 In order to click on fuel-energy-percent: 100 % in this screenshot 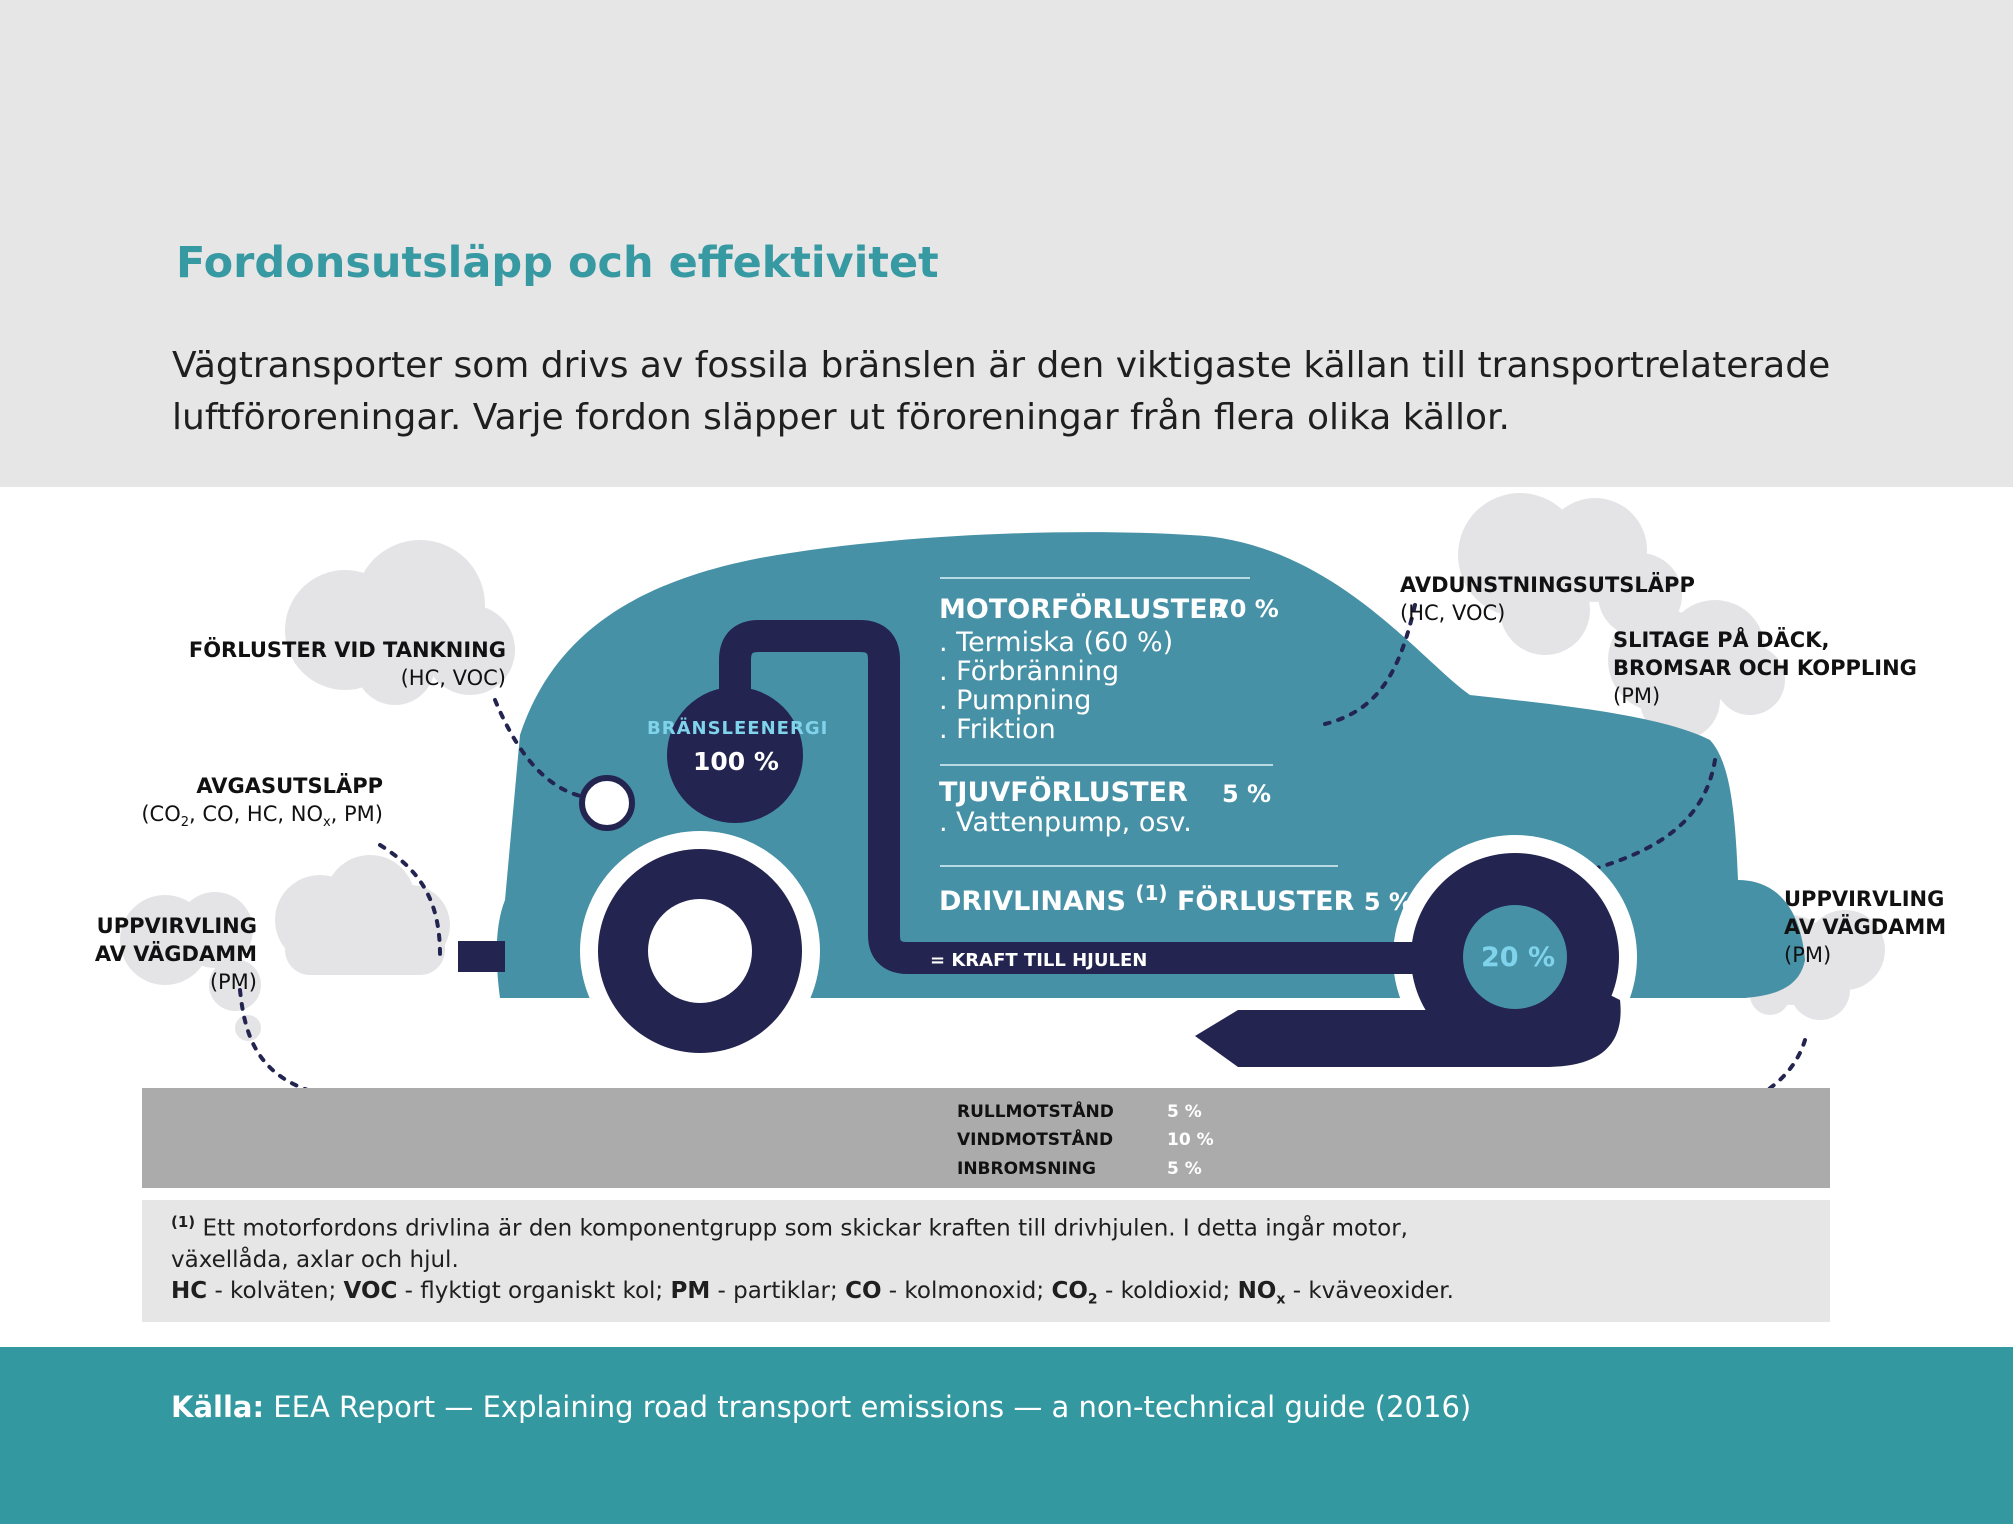, I will do `click(736, 761)`.